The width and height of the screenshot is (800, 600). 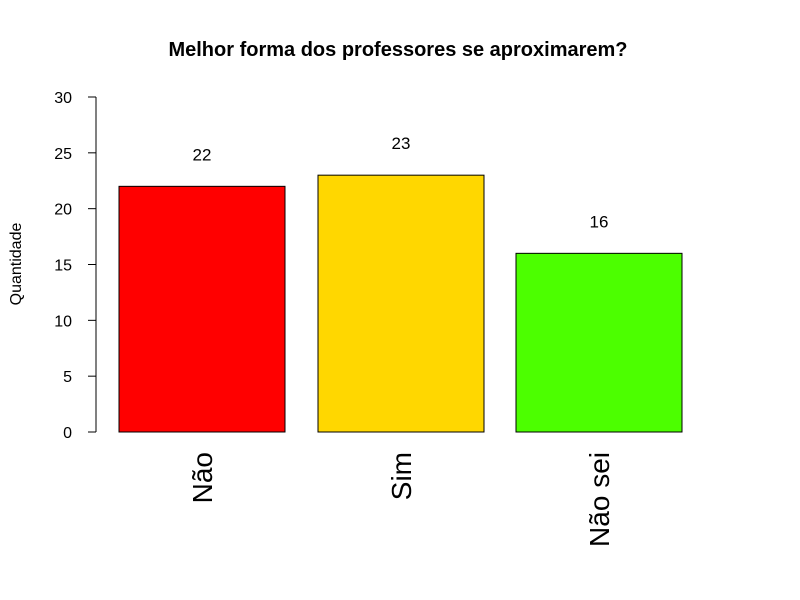 What do you see at coordinates (75, 266) in the screenshot?
I see `y-axis: 0 5 10 15 20 25 30` at bounding box center [75, 266].